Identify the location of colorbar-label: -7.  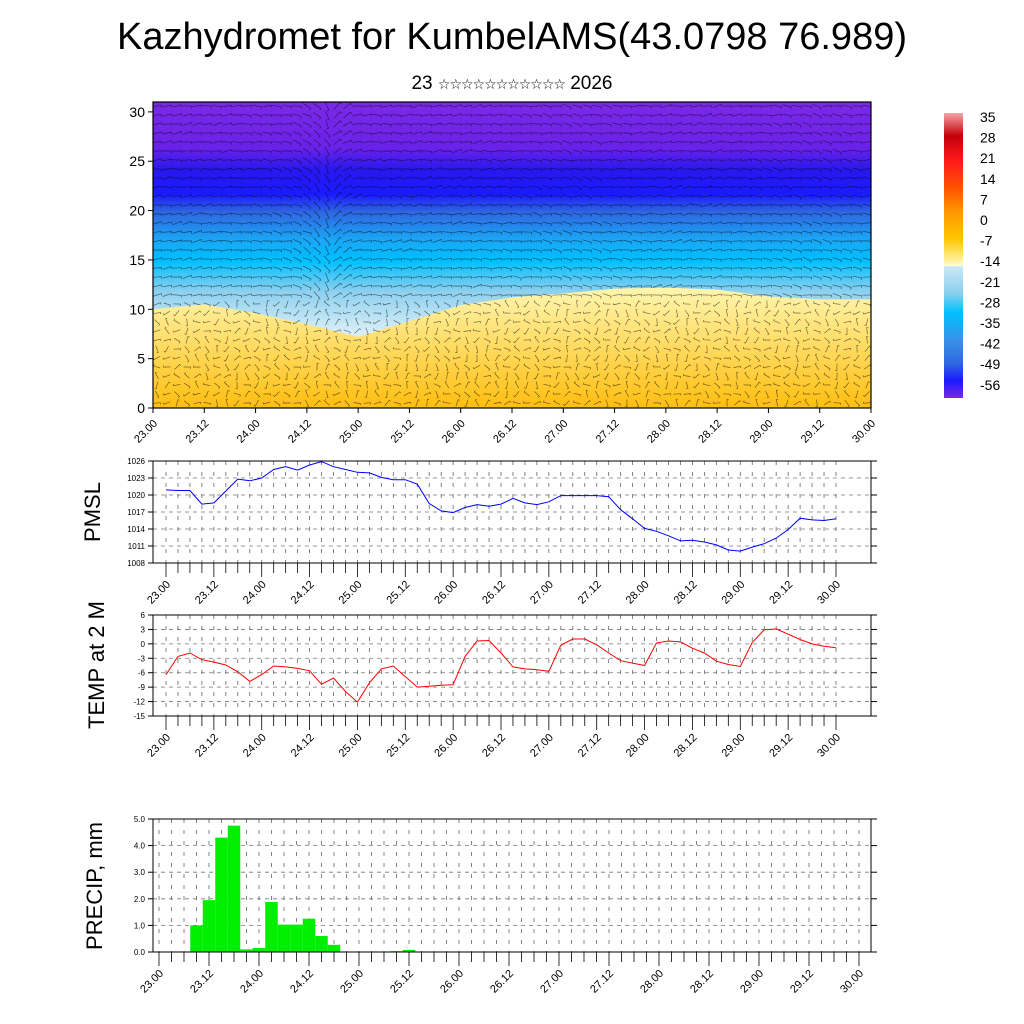
(986, 241).